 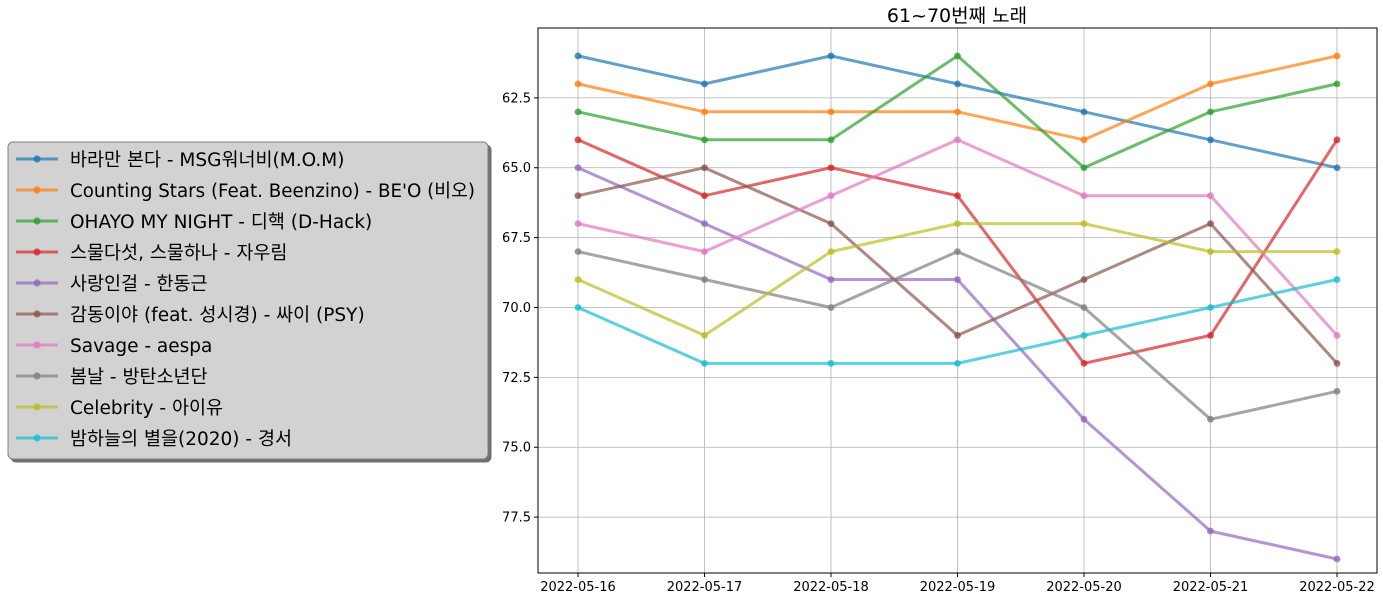 I want to click on x-tick-label: 2022-05-21, so click(x=1211, y=587).